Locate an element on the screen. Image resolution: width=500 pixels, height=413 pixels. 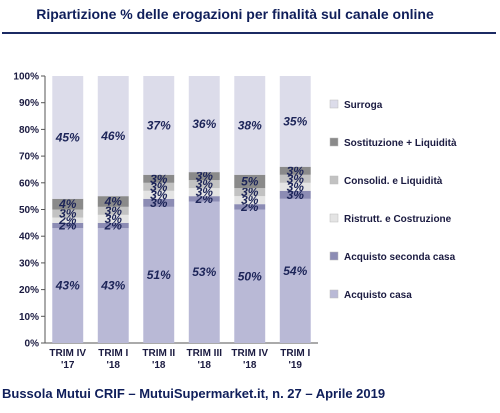
data-label: 46% is located at coordinates (112, 136).